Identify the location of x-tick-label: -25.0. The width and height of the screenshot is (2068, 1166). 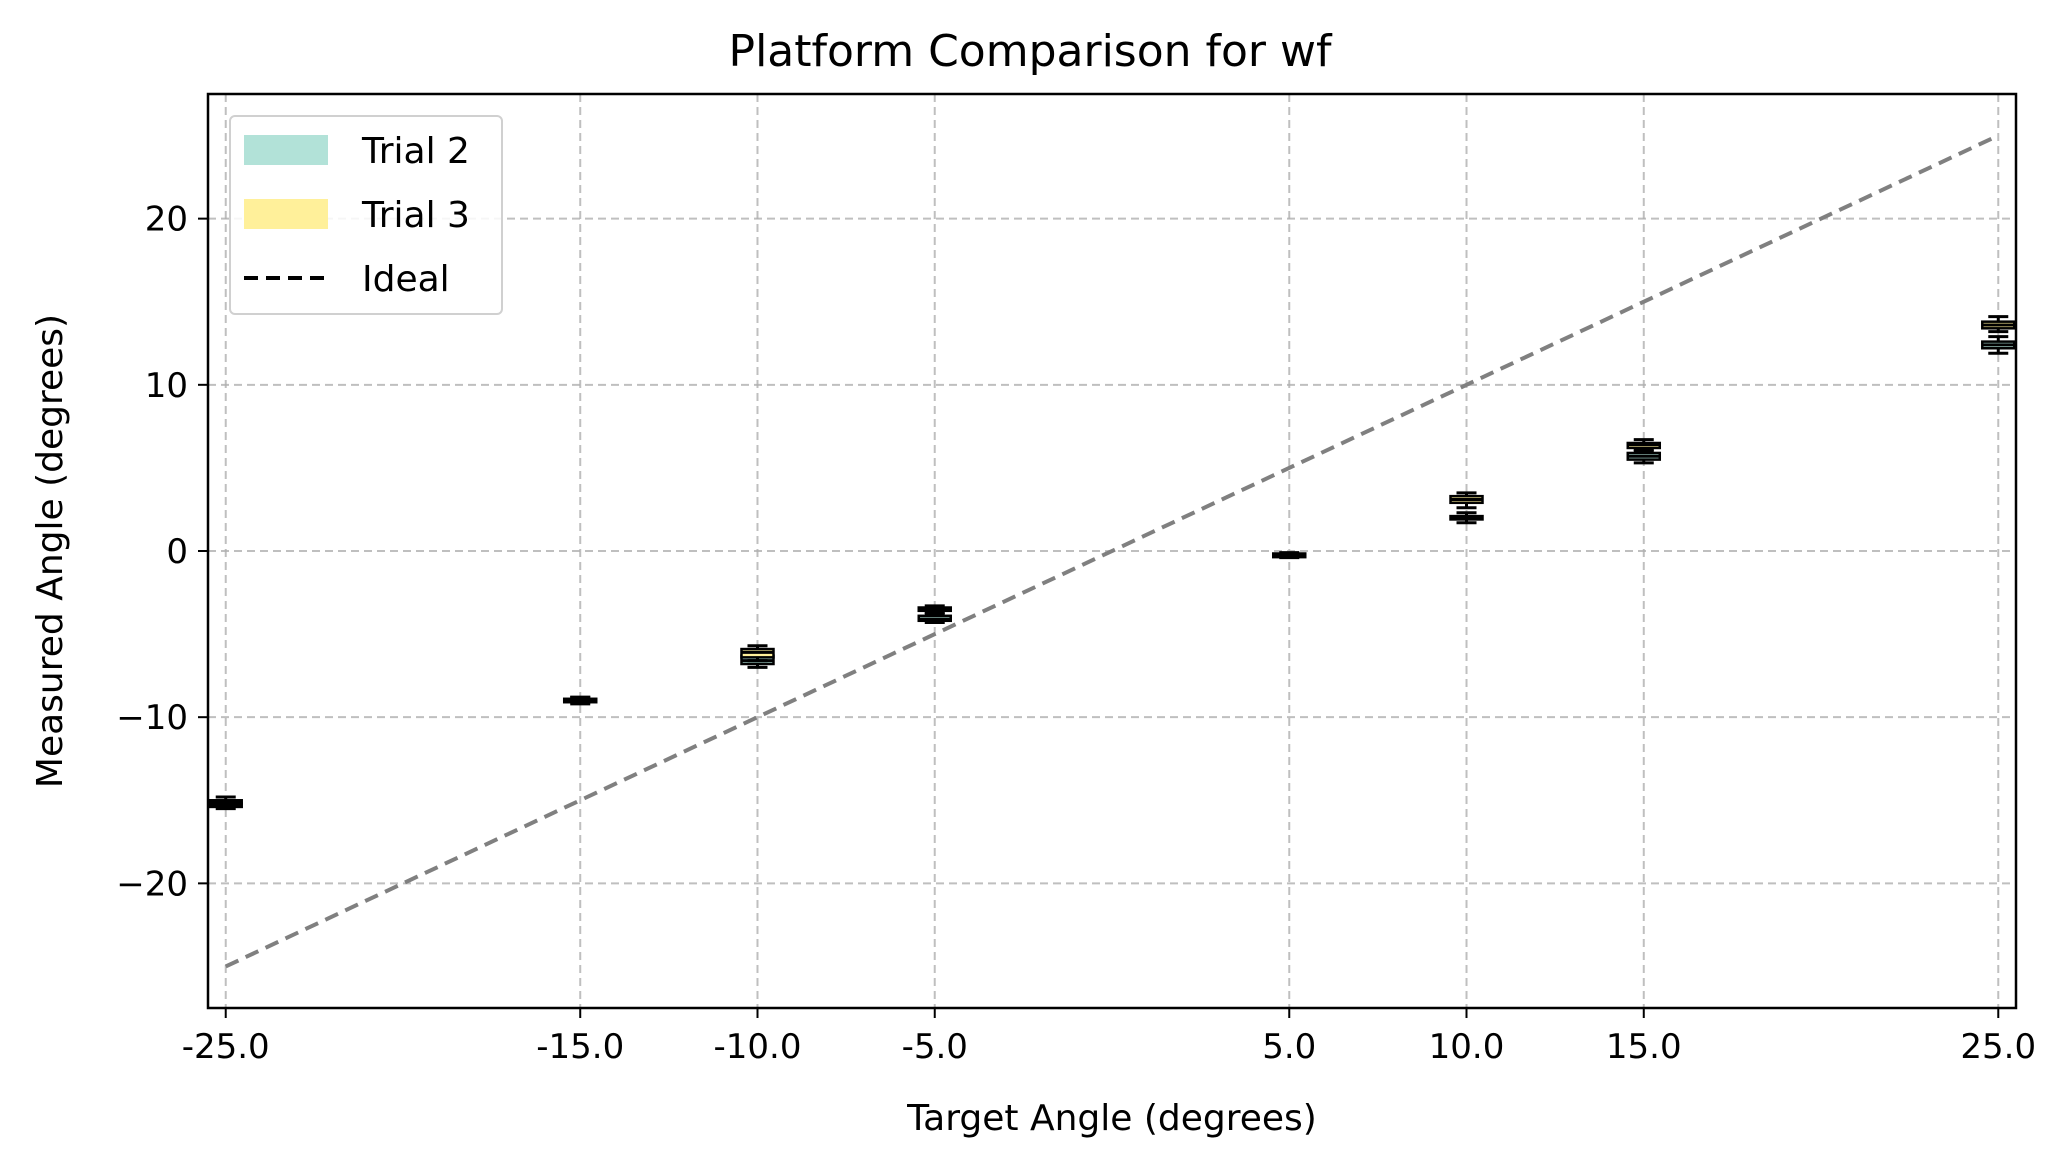
(226, 1047).